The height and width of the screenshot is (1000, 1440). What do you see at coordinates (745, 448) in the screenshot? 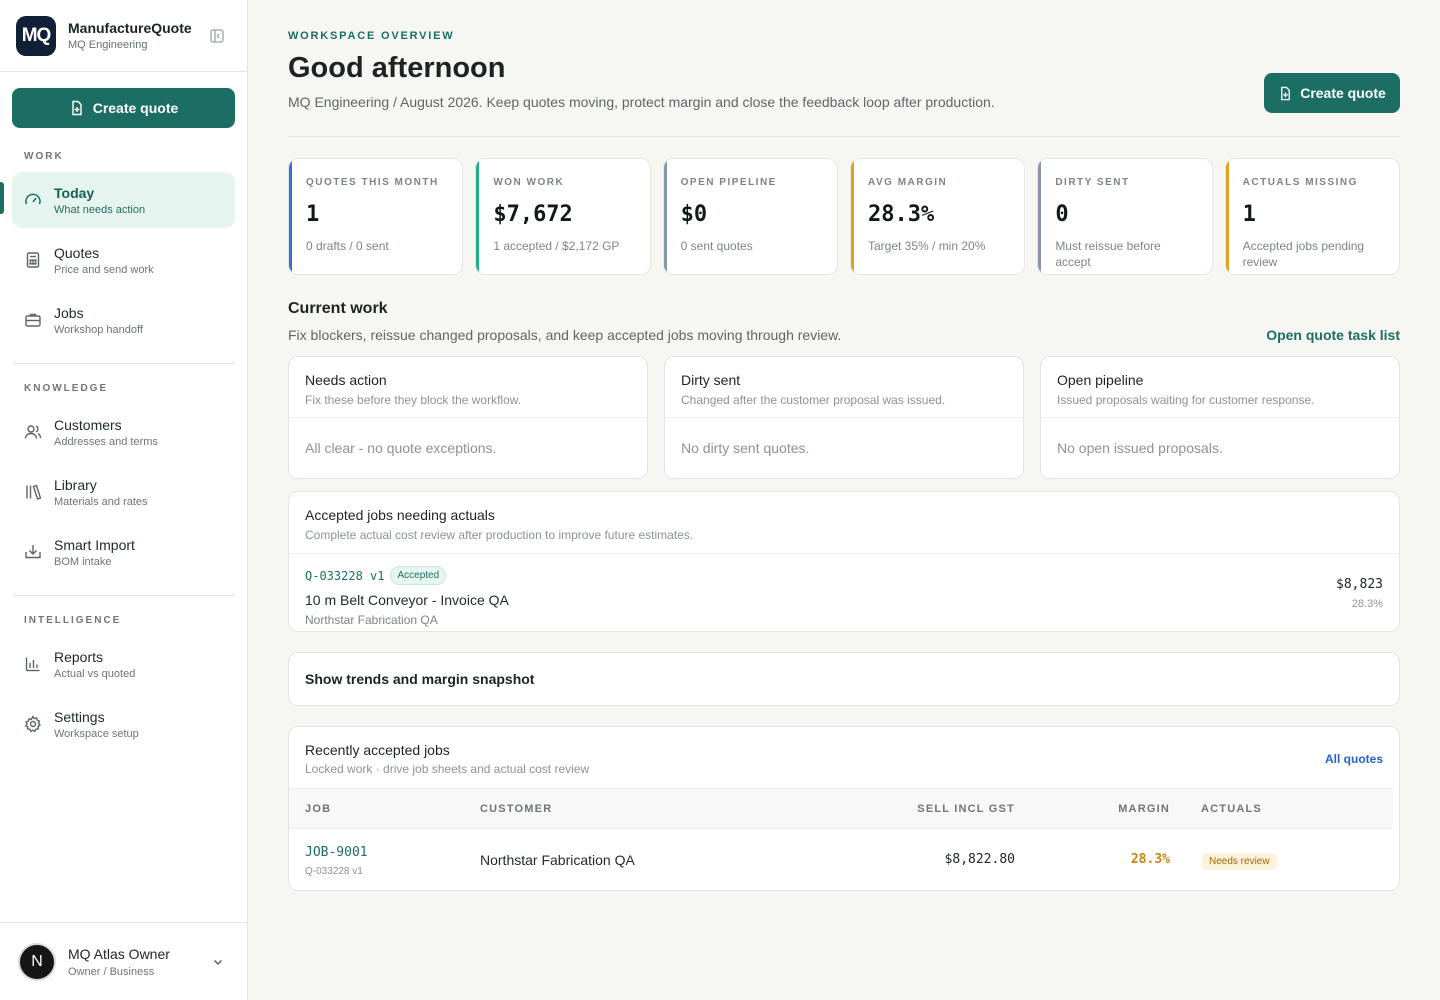
I see `panel-empty-state: No dirty sent quotes.` at bounding box center [745, 448].